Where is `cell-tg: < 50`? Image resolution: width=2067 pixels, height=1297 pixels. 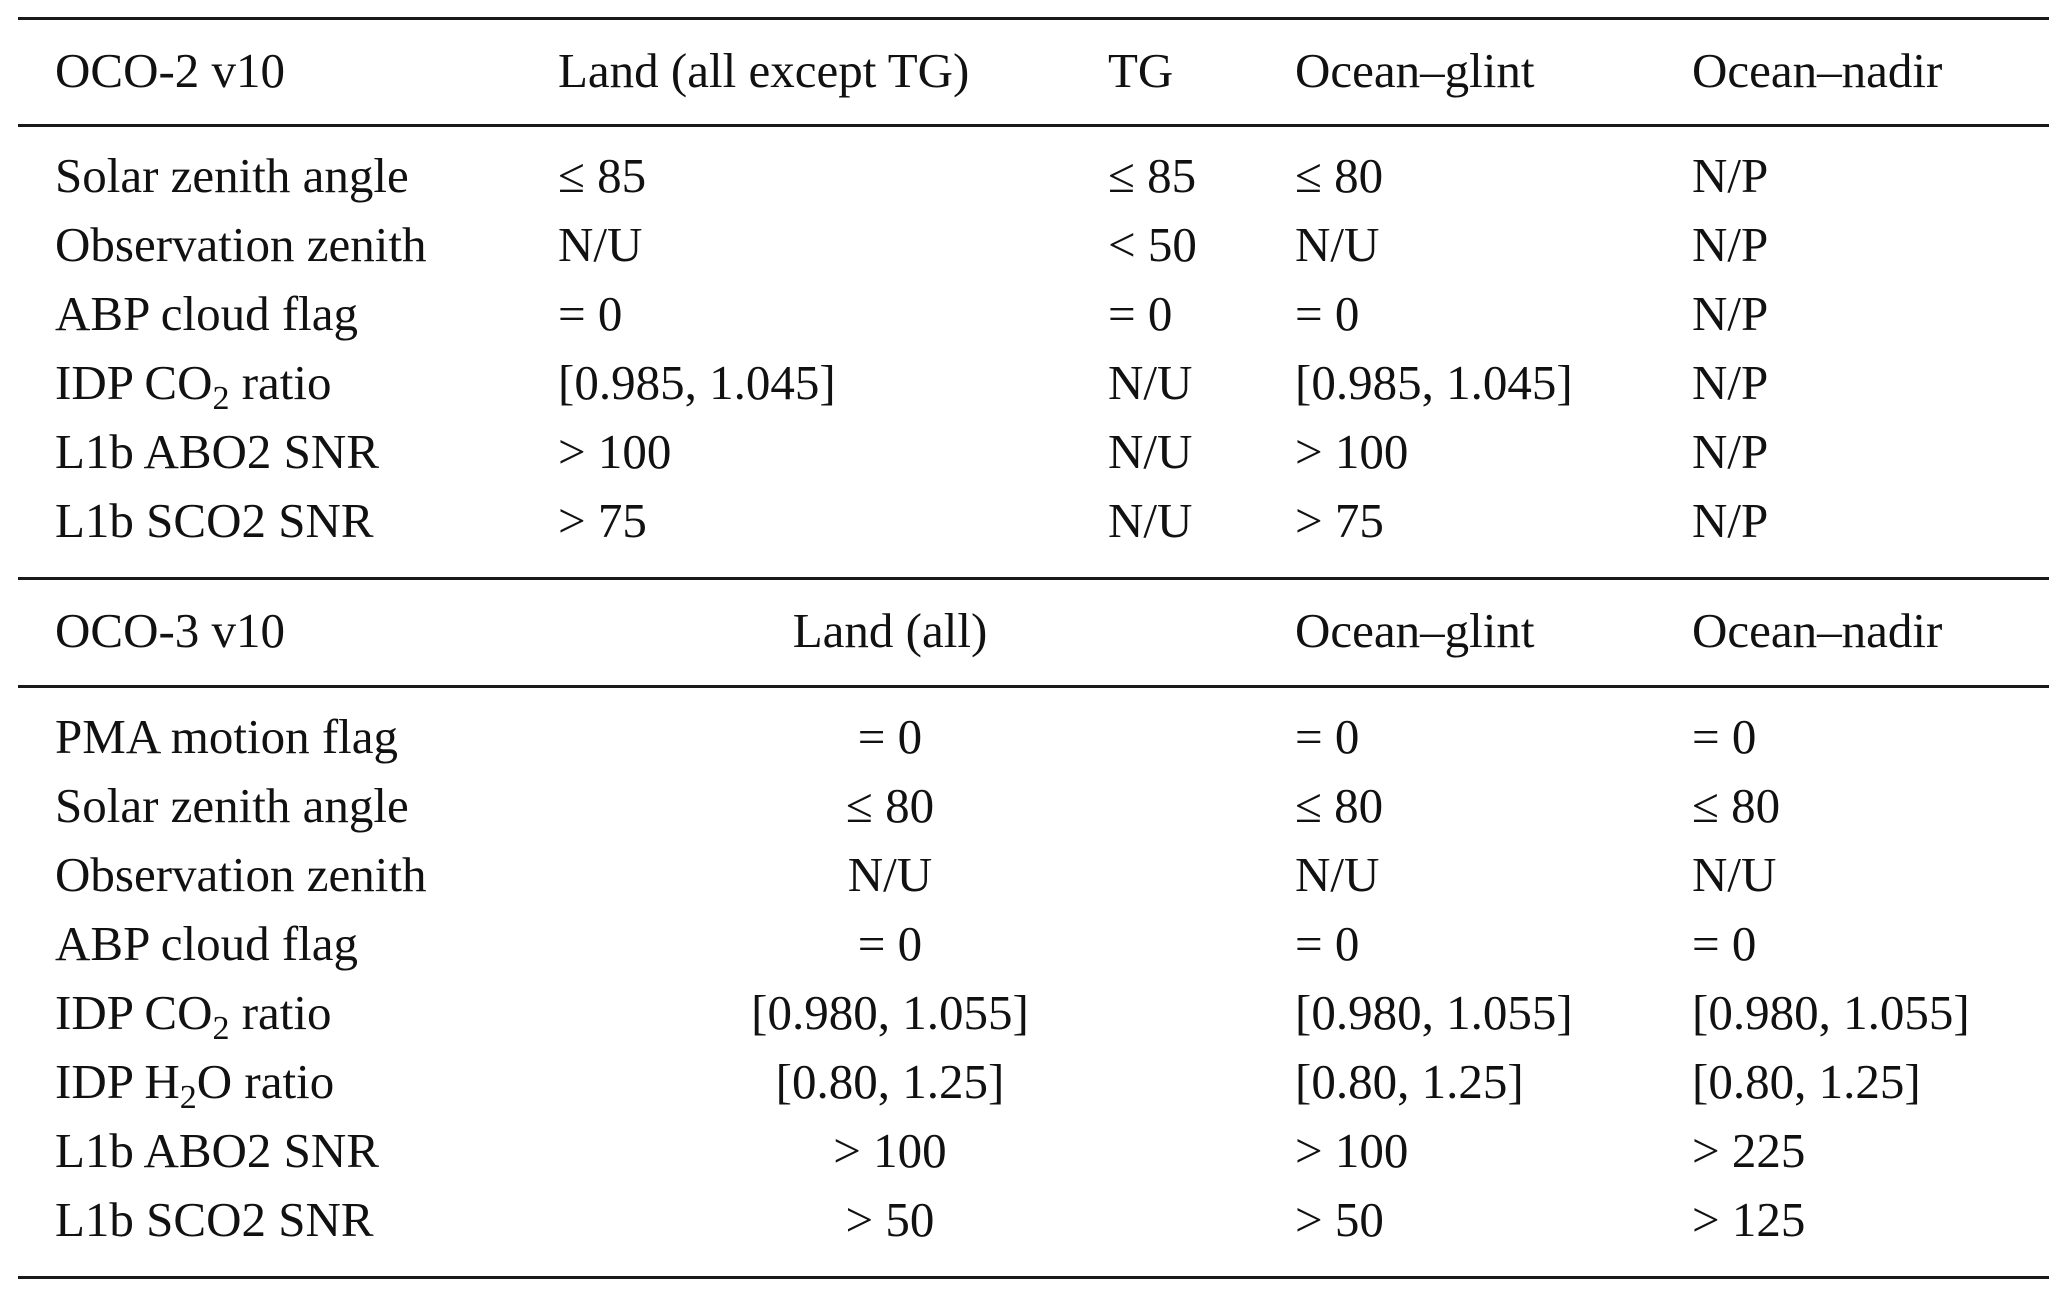
cell-tg: < 50 is located at coordinates (1152, 244).